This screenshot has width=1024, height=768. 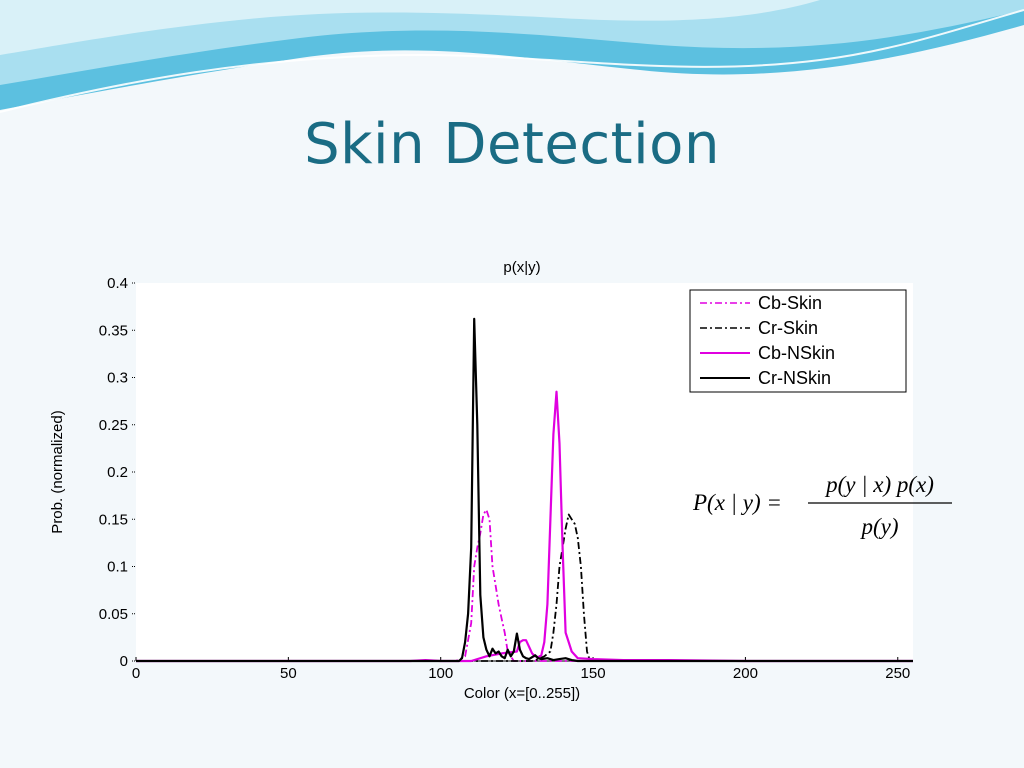 What do you see at coordinates (788, 328) in the screenshot?
I see `legend-label-cr-skin: Cr-Skin` at bounding box center [788, 328].